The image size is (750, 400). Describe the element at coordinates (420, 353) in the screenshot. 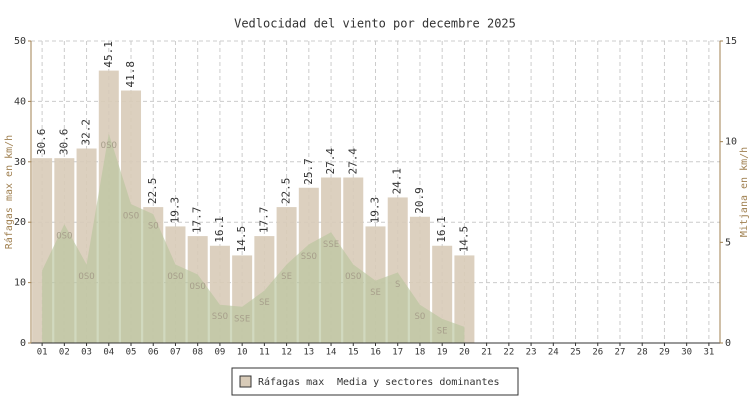

I see `x-tick-label: 18` at that location.